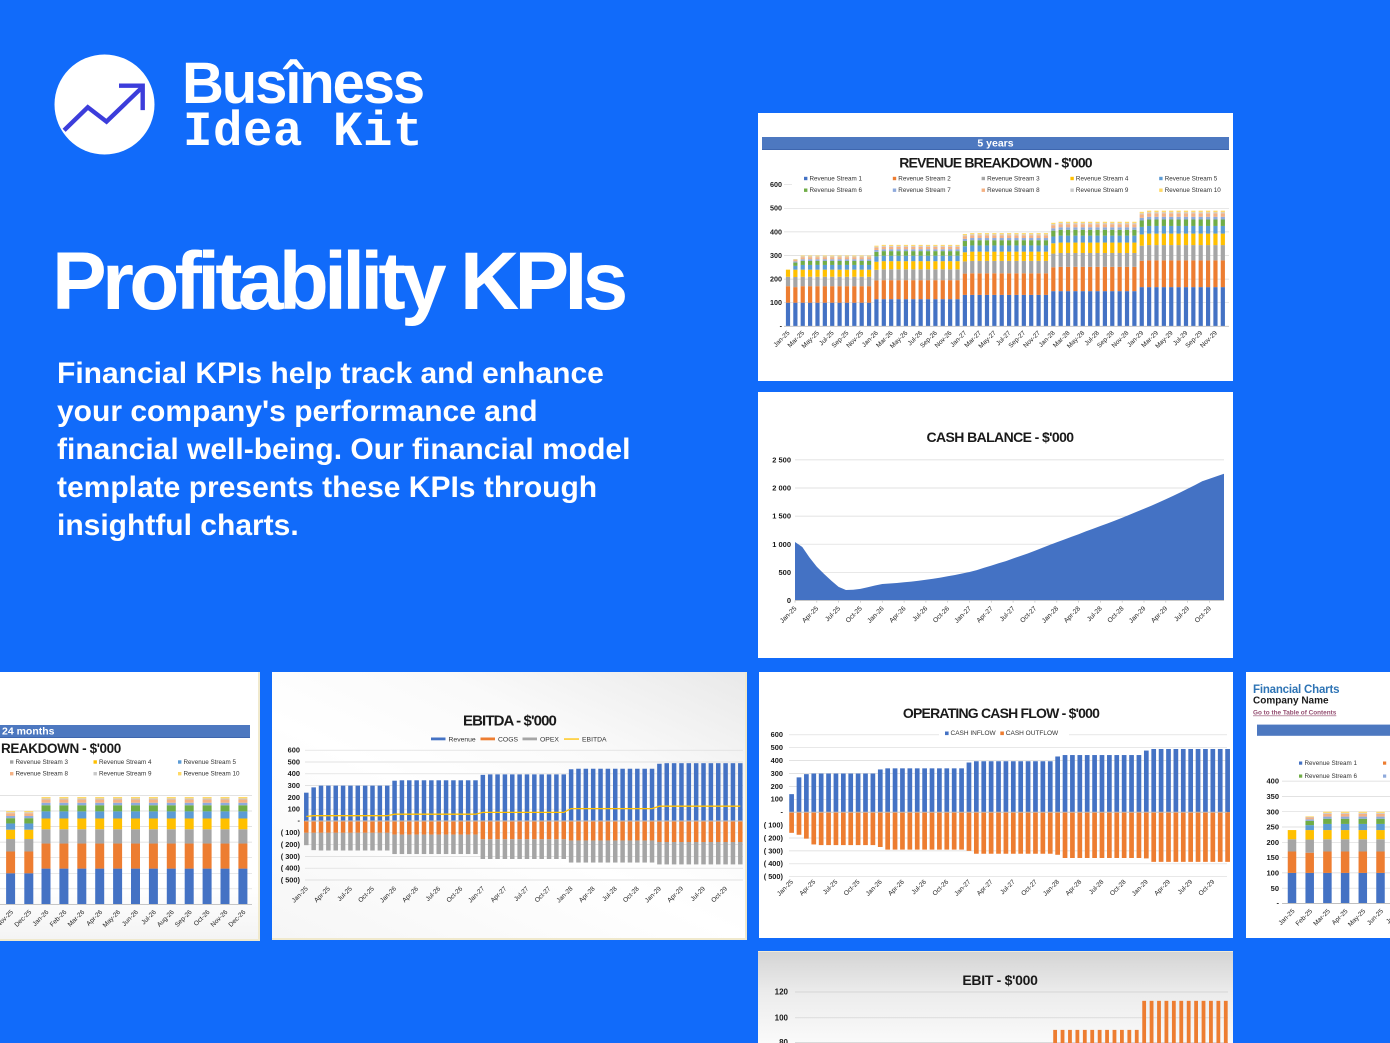 The height and width of the screenshot is (1043, 1390). Describe the element at coordinates (1272, 857) in the screenshot. I see `svg-text: 150` at that location.